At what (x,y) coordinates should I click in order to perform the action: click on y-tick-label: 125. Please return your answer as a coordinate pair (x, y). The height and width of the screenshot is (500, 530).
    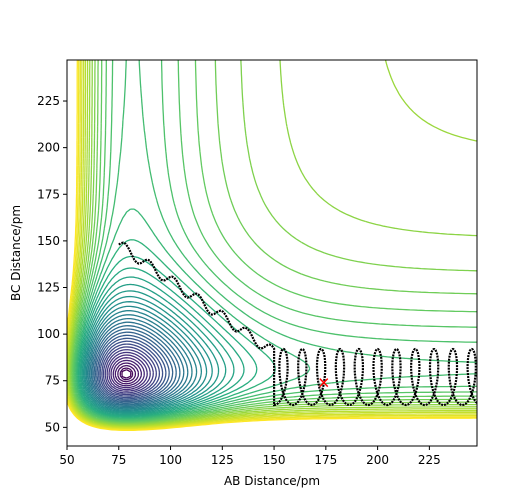
    Looking at the image, I should click on (48, 287).